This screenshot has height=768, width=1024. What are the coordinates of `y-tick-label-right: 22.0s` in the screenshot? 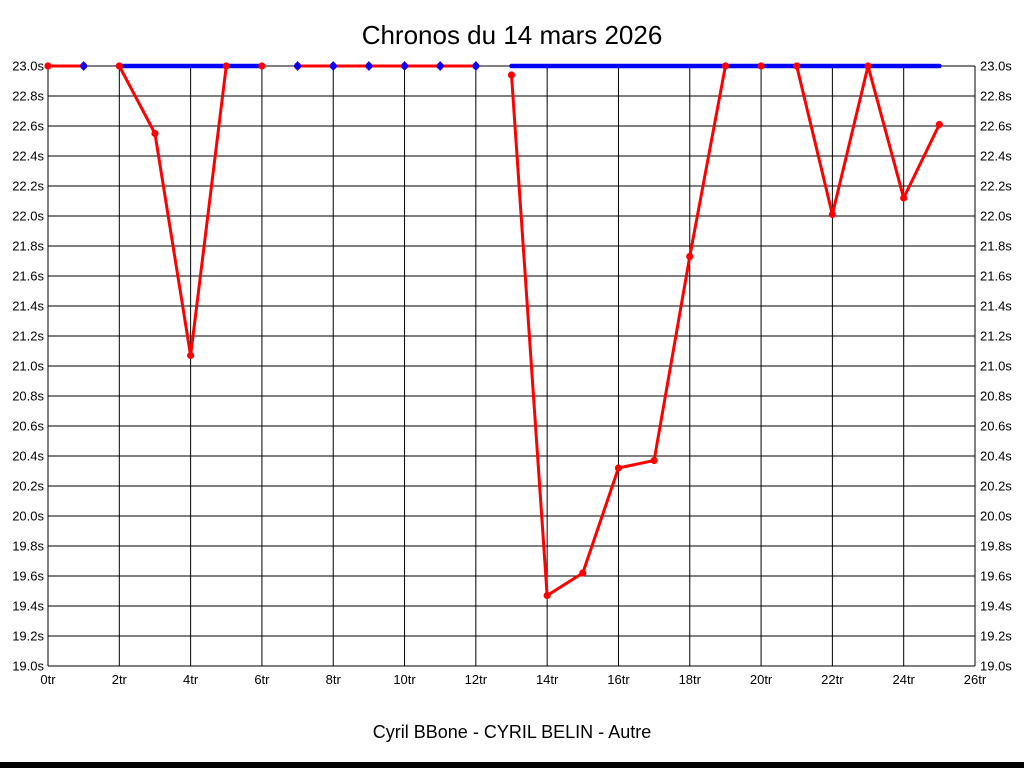 It's located at (996, 216).